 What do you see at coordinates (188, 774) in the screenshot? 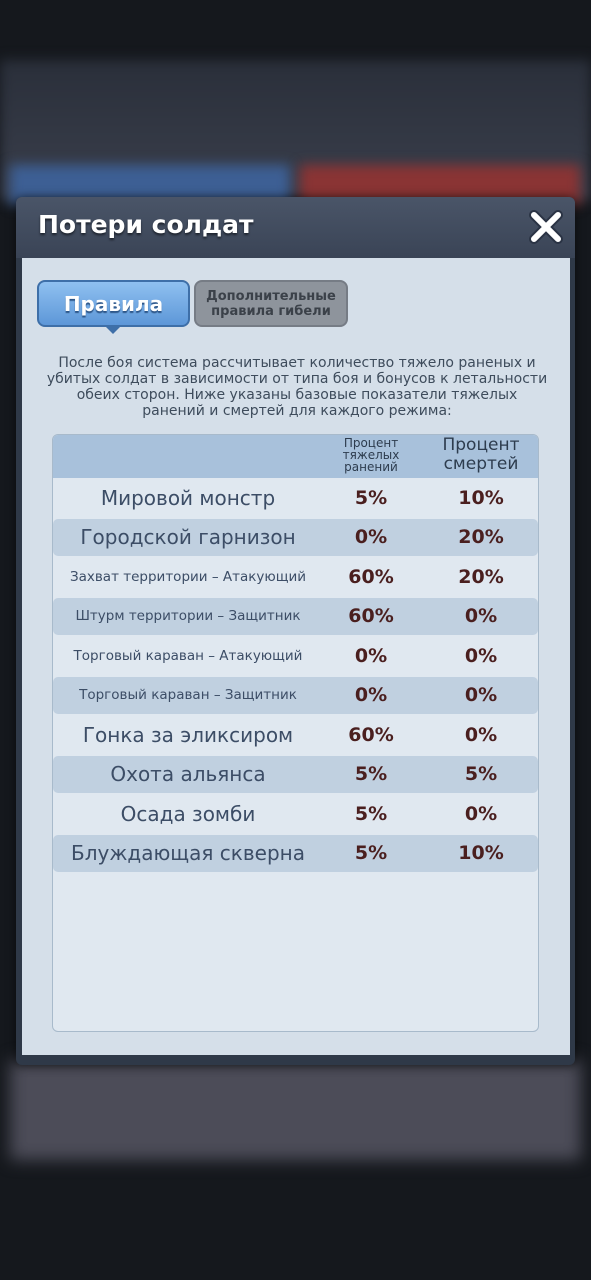
I see `row-name: Охота альянса` at bounding box center [188, 774].